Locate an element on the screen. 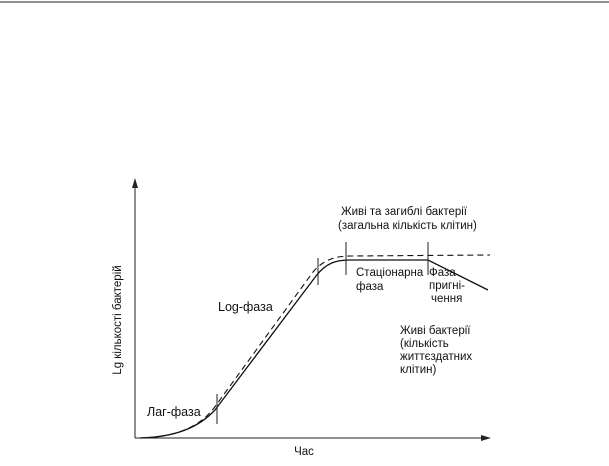 Image resolution: width=609 pixels, height=466 pixels. phase-label: Фаза is located at coordinates (442, 273).